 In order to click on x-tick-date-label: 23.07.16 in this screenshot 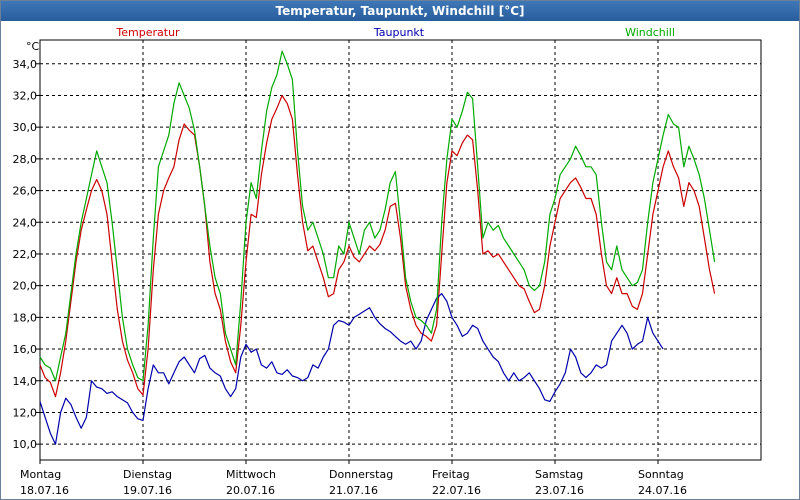, I will do `click(559, 490)`.